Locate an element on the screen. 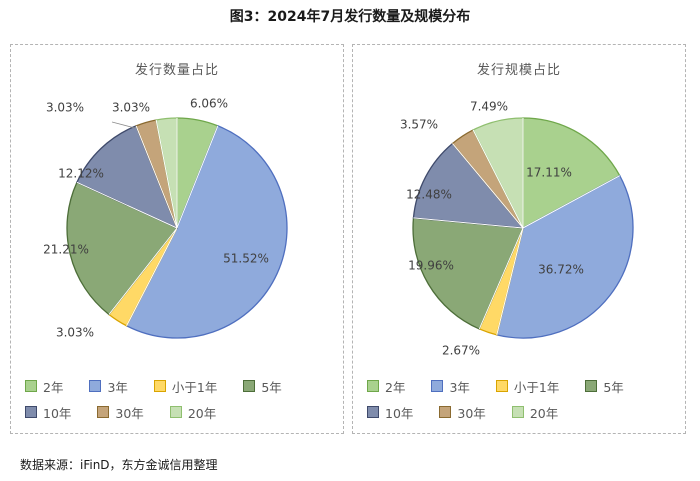  data-label-3年: 51.52% is located at coordinates (246, 259).